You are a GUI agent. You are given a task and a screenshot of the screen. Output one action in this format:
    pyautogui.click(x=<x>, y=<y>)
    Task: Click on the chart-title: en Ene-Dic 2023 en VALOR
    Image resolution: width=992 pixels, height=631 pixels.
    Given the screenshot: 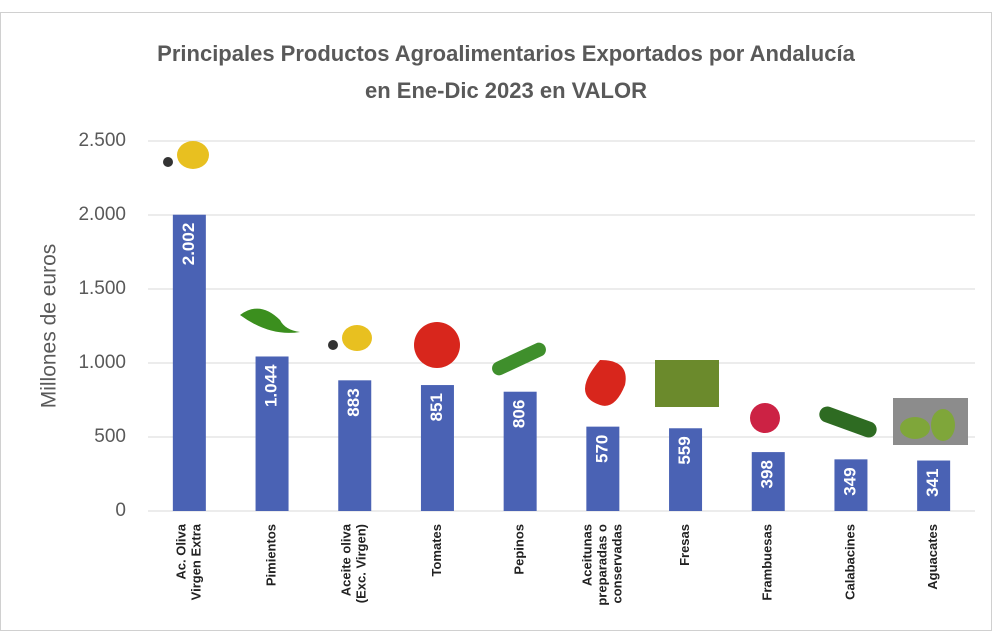 What is the action you would take?
    pyautogui.click(x=506, y=90)
    